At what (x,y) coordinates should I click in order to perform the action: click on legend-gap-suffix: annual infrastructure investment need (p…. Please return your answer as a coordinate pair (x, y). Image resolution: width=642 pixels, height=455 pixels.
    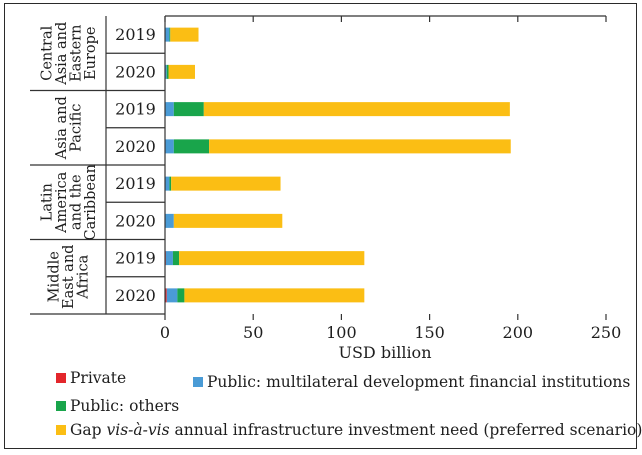
    Looking at the image, I should click on (405, 430).